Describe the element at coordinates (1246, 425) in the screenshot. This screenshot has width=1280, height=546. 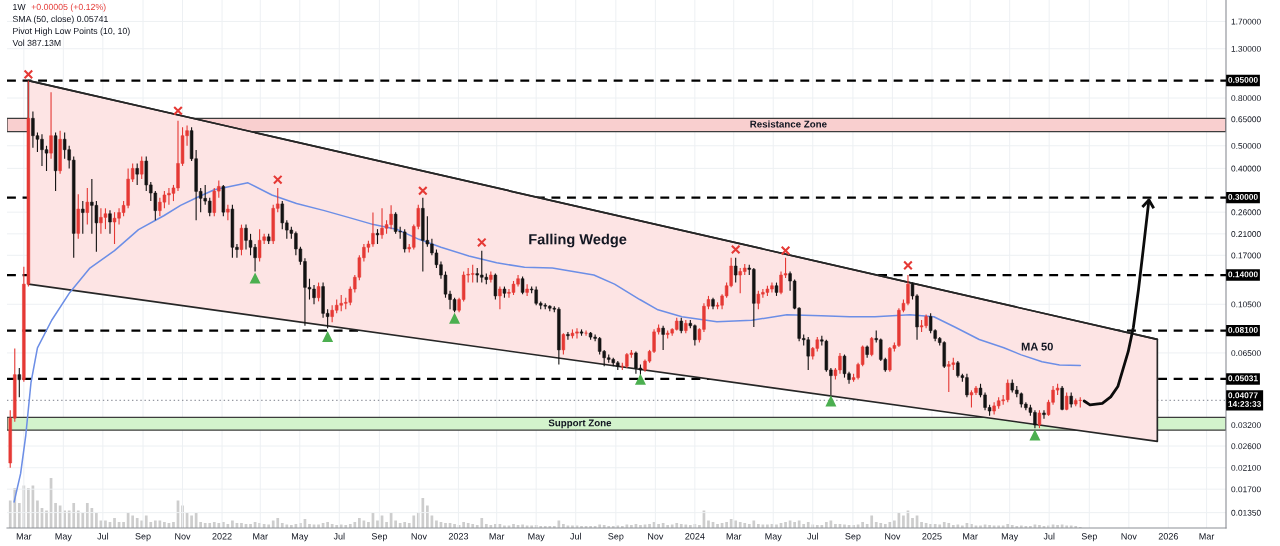
I see `y-tick-label: 0.03200` at that location.